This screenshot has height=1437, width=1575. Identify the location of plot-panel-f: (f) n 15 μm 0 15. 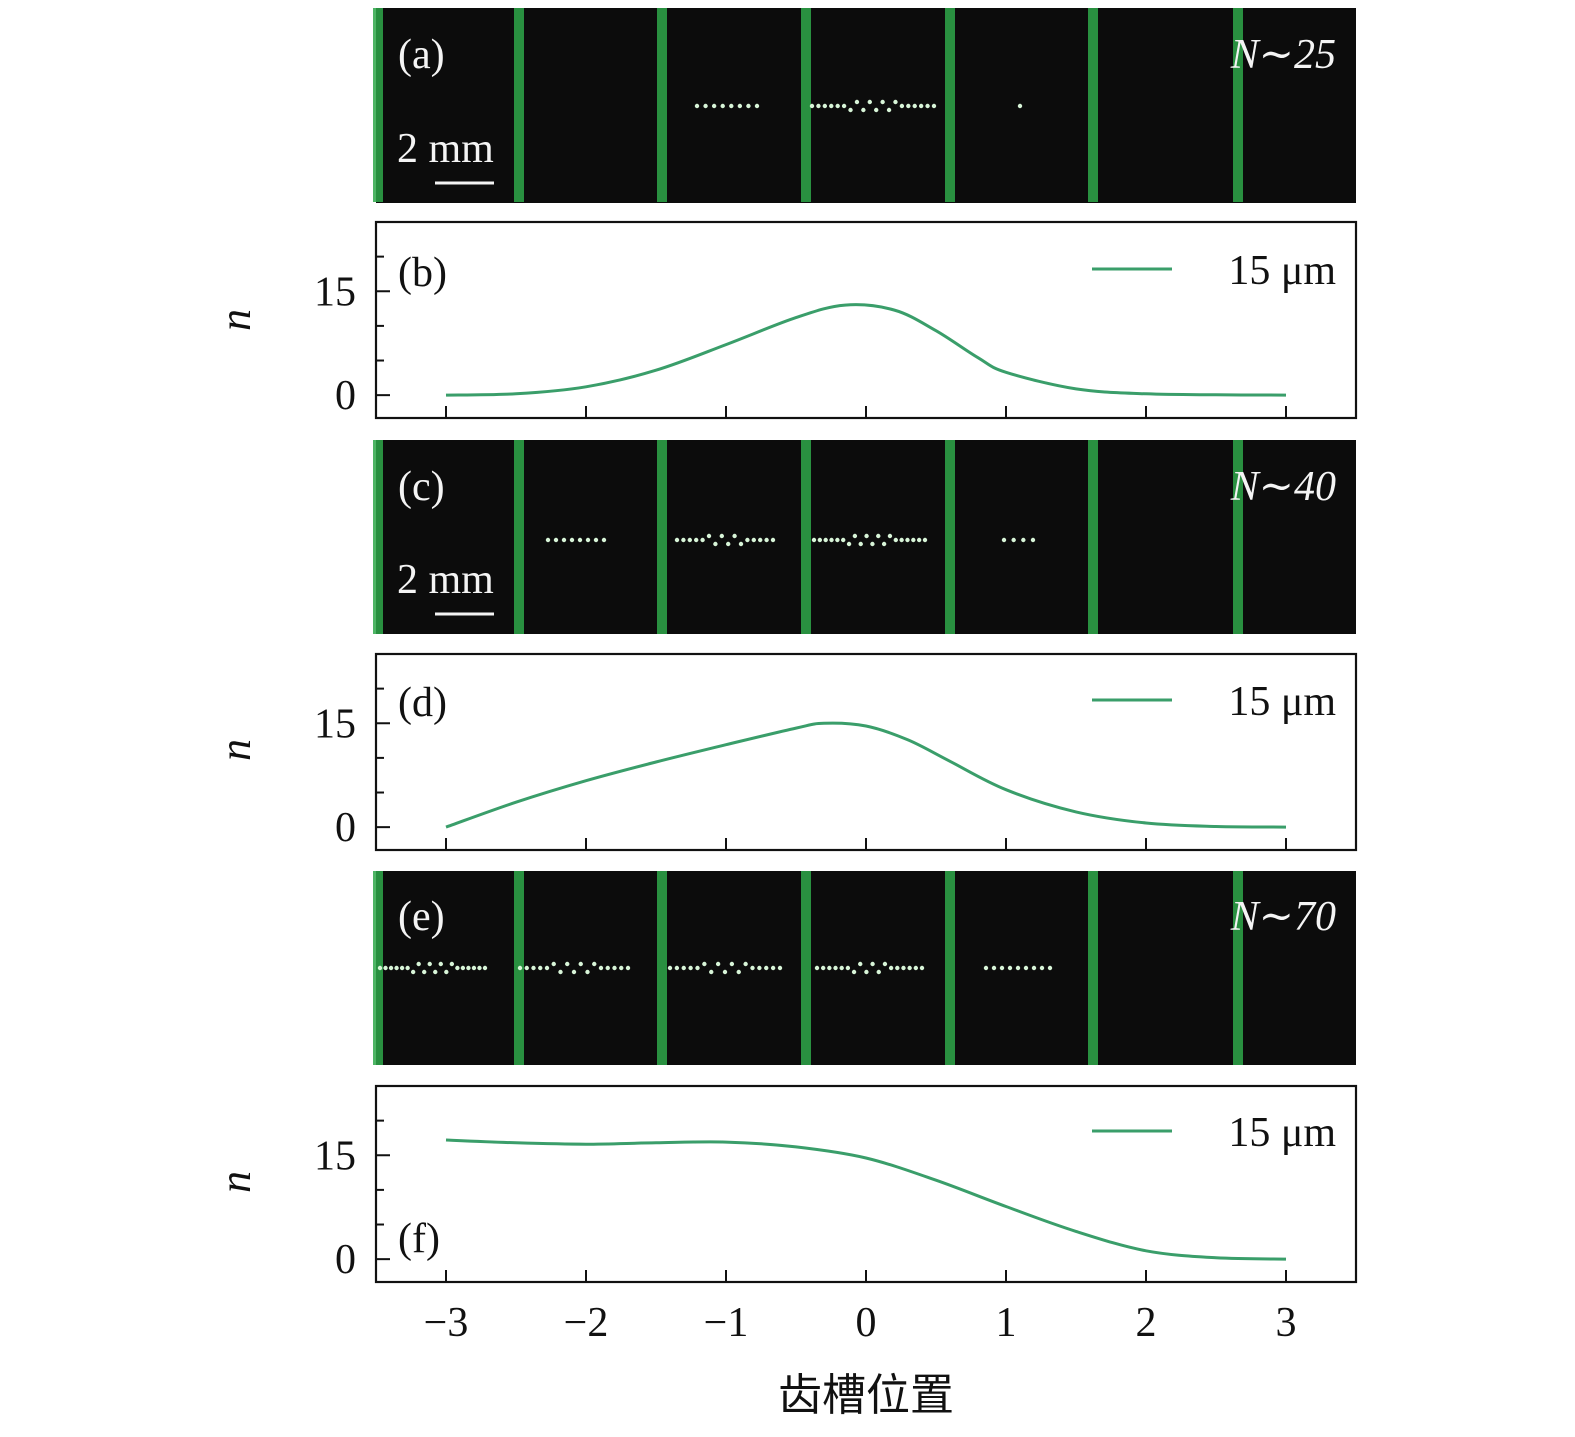
(784, 1183).